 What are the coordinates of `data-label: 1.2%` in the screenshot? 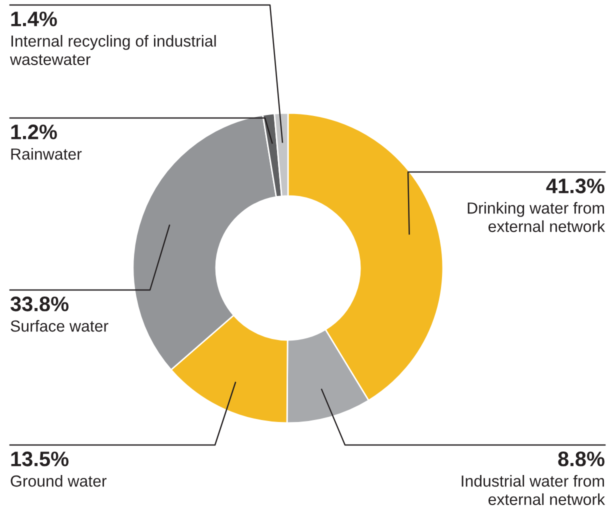 It's located at (34, 132).